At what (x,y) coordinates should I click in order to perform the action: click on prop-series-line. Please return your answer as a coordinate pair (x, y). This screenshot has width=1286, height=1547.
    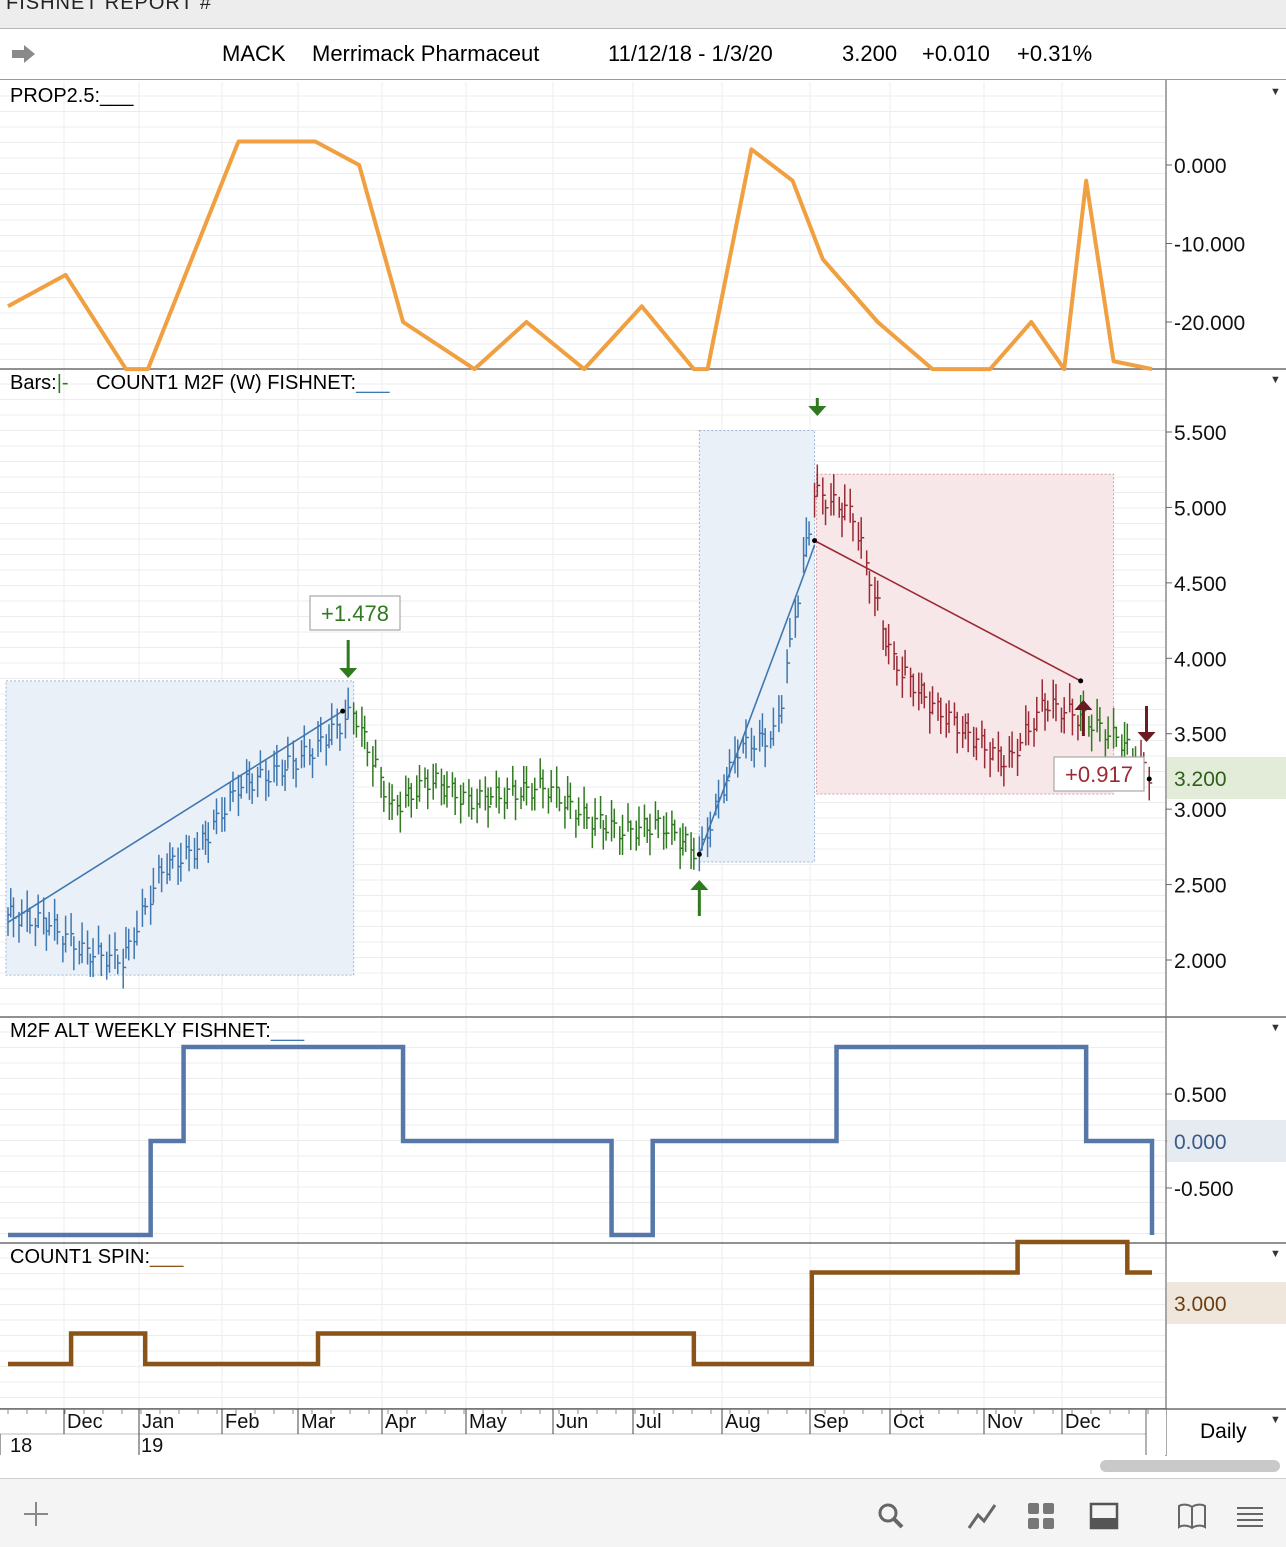
    Looking at the image, I should click on (580, 255).